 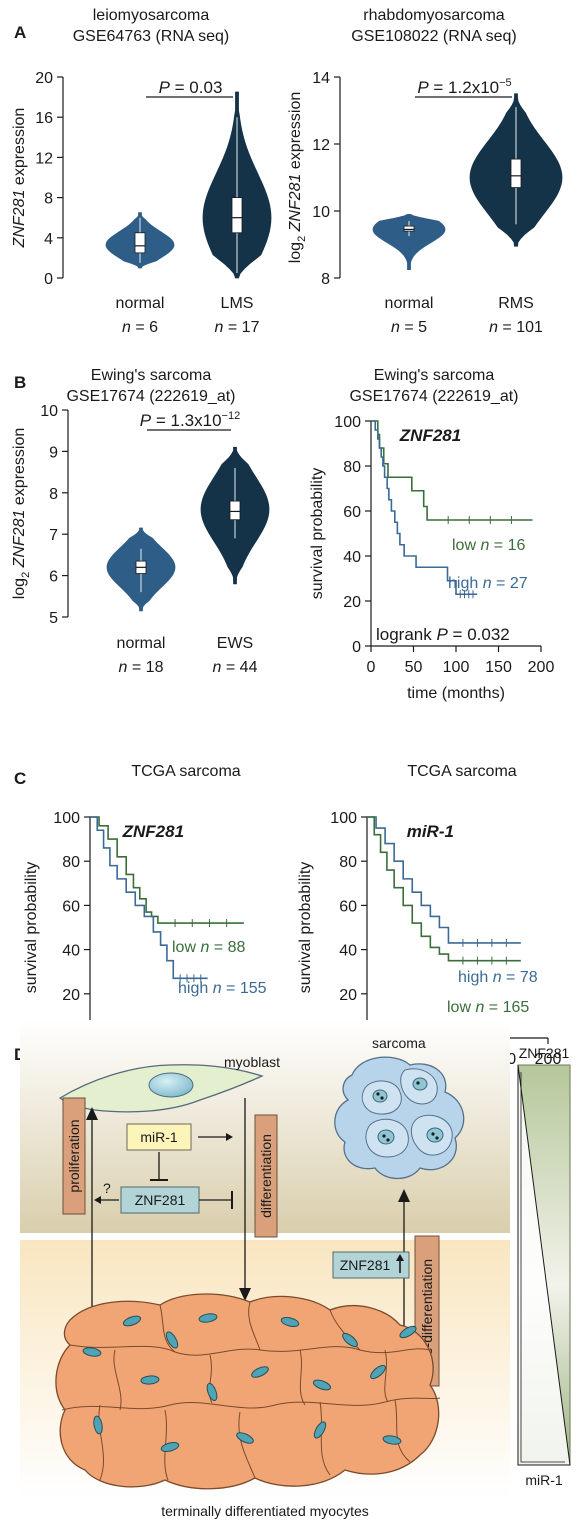 I want to click on gradient-top-label: ZNF281, so click(x=544, y=1053).